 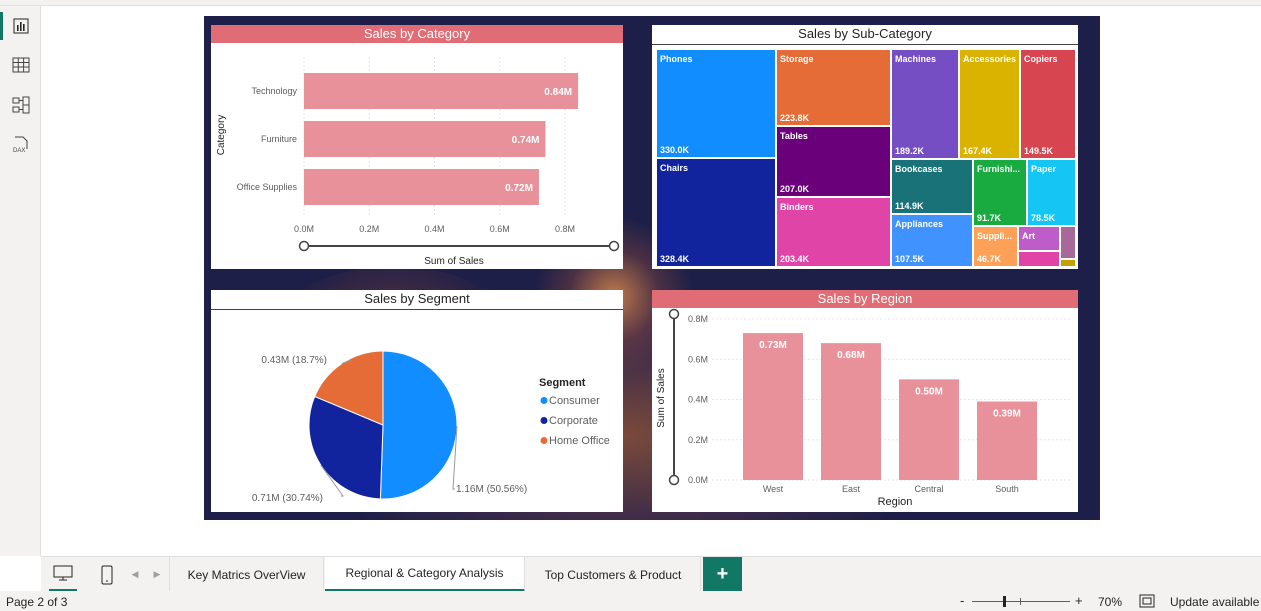 I want to click on model-view-button, so click(x=20, y=105).